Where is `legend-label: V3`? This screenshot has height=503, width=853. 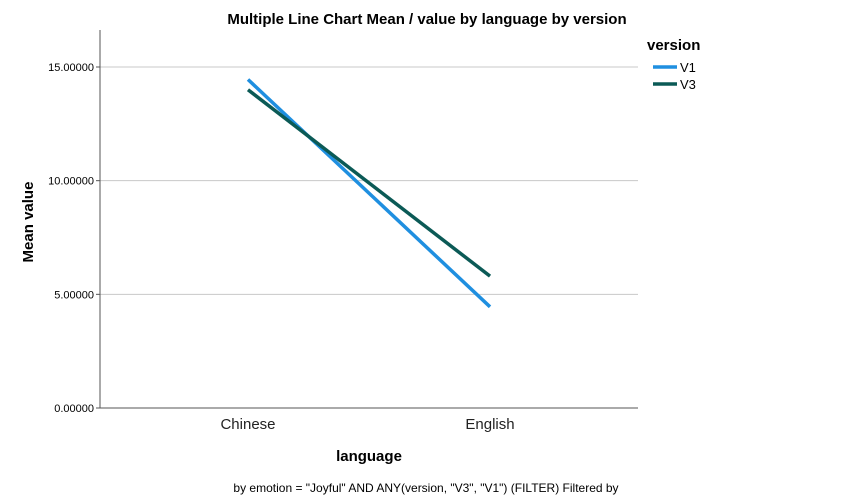
legend-label: V3 is located at coordinates (688, 84).